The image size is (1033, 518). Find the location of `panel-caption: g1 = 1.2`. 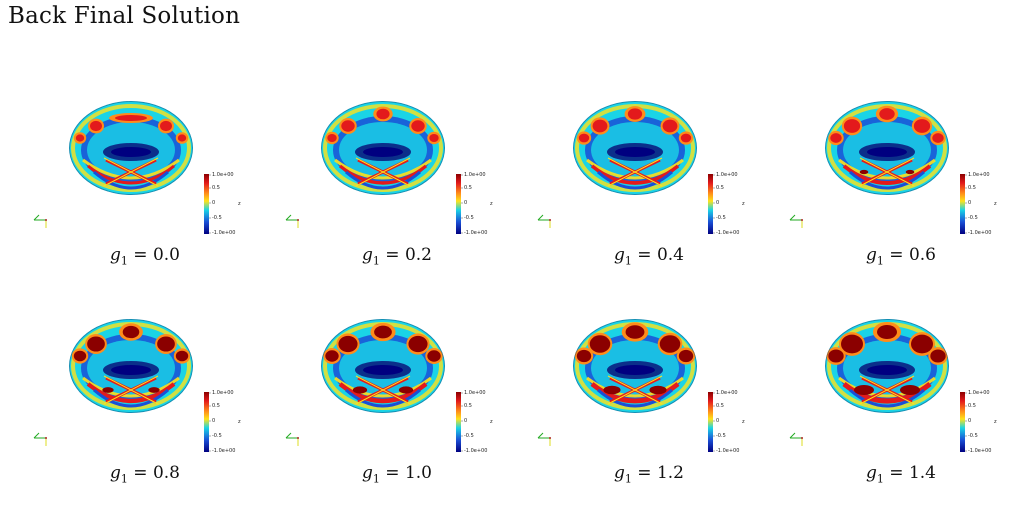

panel-caption: g1 = 1.2 is located at coordinates (649, 474).